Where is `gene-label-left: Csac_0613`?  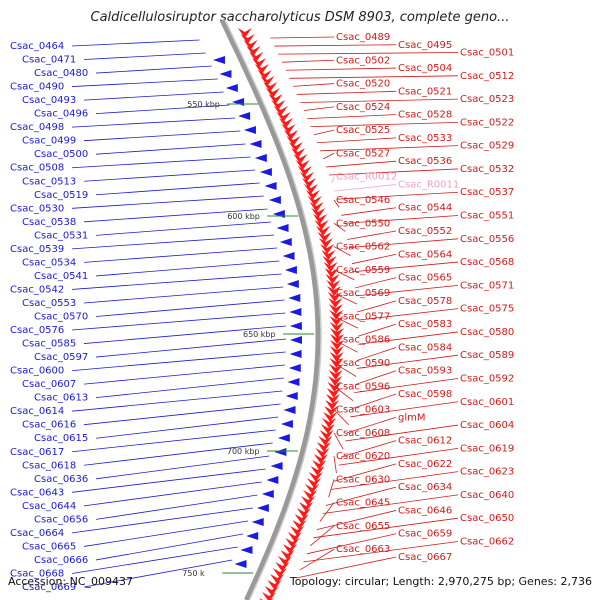 gene-label-left: Csac_0613 is located at coordinates (61, 398).